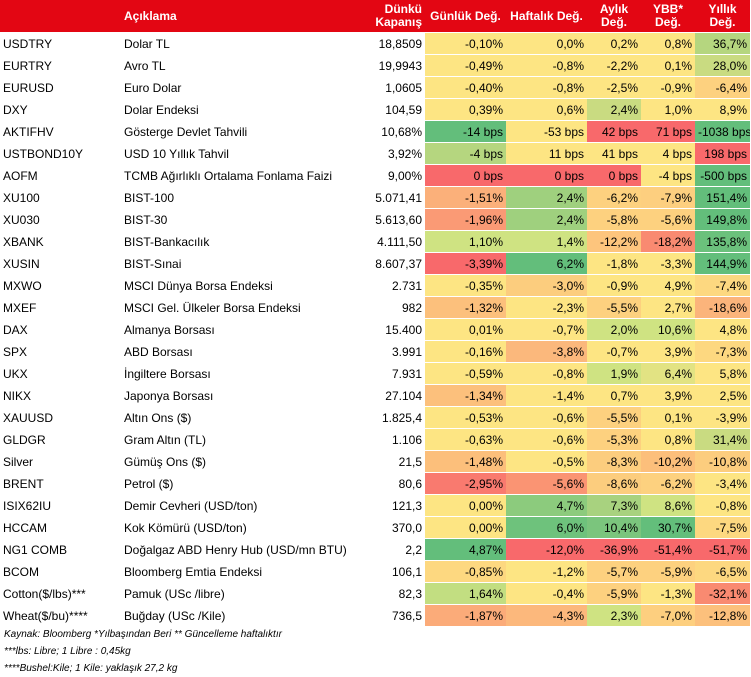 The image size is (751, 677). What do you see at coordinates (546, 527) in the screenshot?
I see `row-weekly-change: 6,0%` at bounding box center [546, 527].